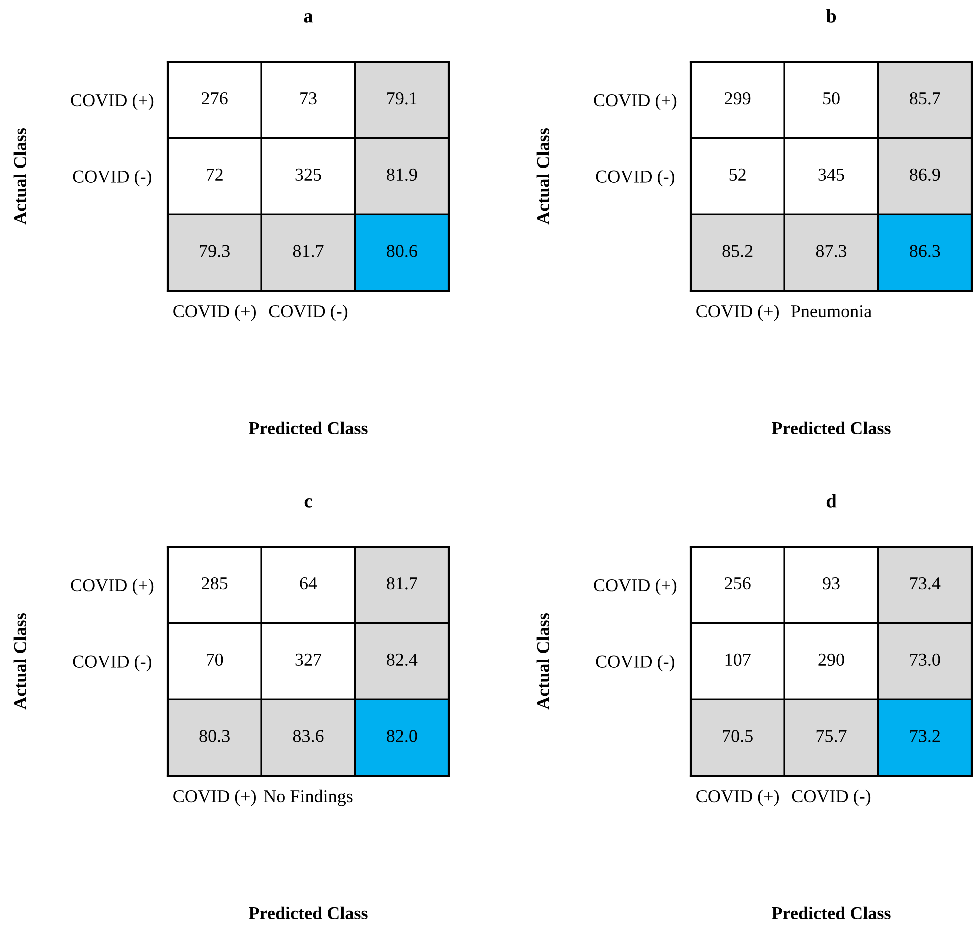 This screenshot has width=973, height=935. Describe the element at coordinates (831, 736) in the screenshot. I see `data-label: 75.7` at that location.